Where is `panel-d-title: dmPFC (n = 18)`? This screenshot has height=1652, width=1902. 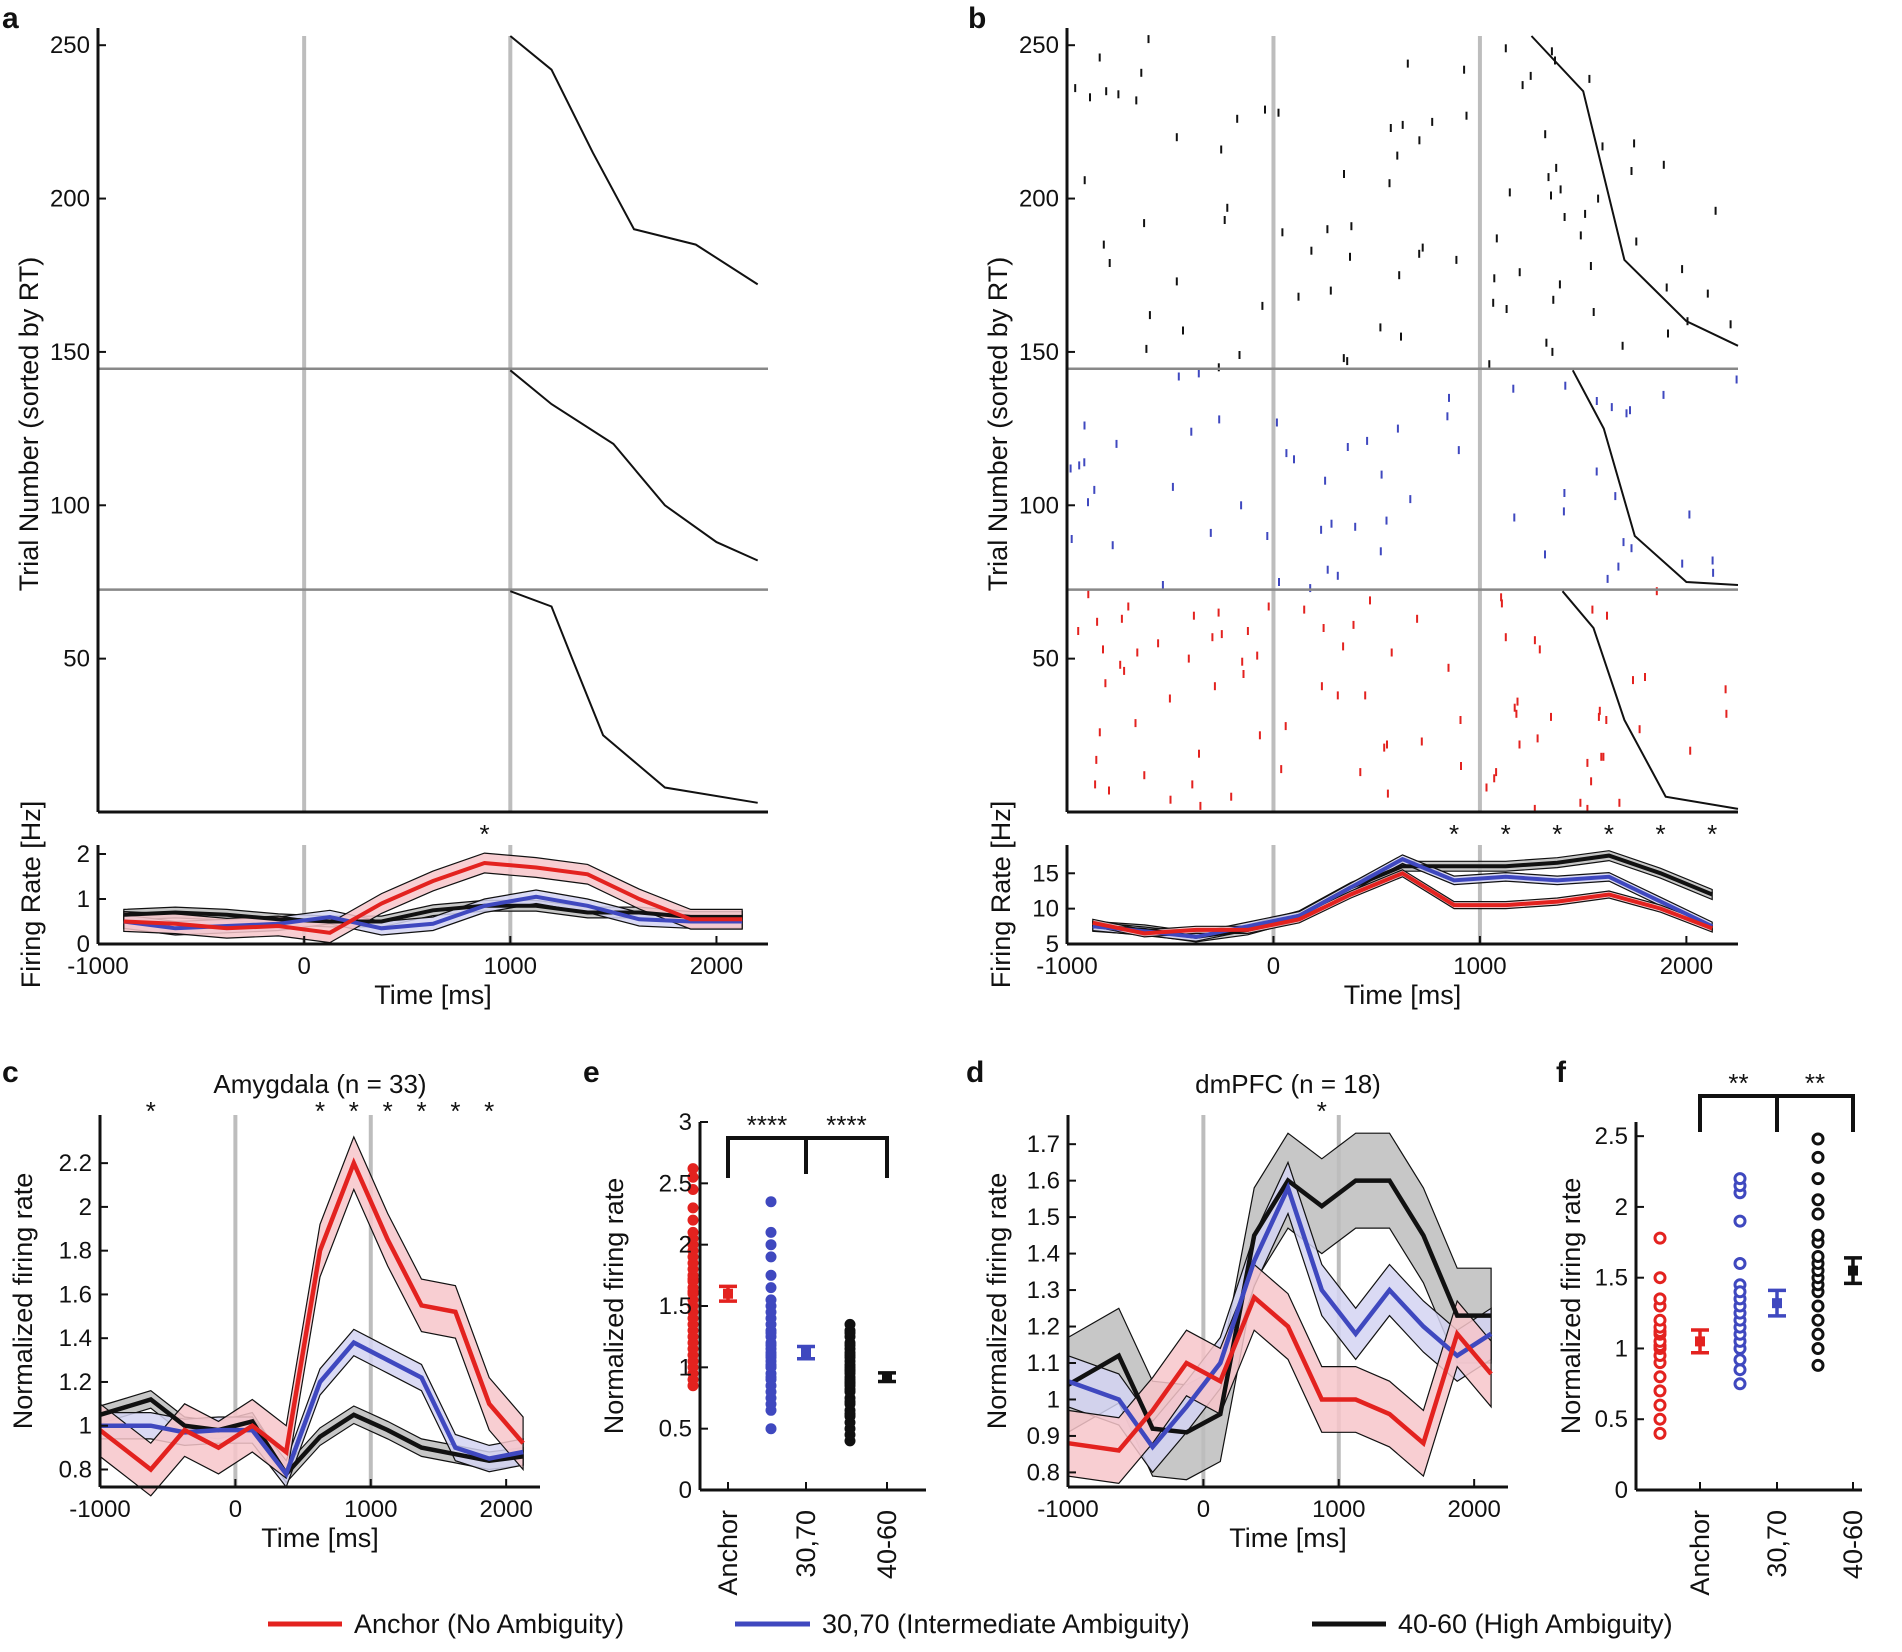
panel-d-title: dmPFC (n = 18) is located at coordinates (1288, 1084).